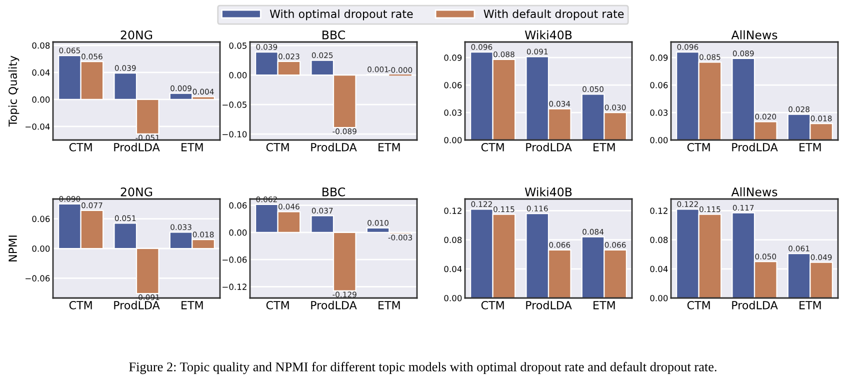 The width and height of the screenshot is (846, 384). What do you see at coordinates (422, 368) in the screenshot?
I see `caption: Figure 2: Topic quality and NPMI for different topic models with optimal dropout rate and default dropout rate.` at bounding box center [422, 368].